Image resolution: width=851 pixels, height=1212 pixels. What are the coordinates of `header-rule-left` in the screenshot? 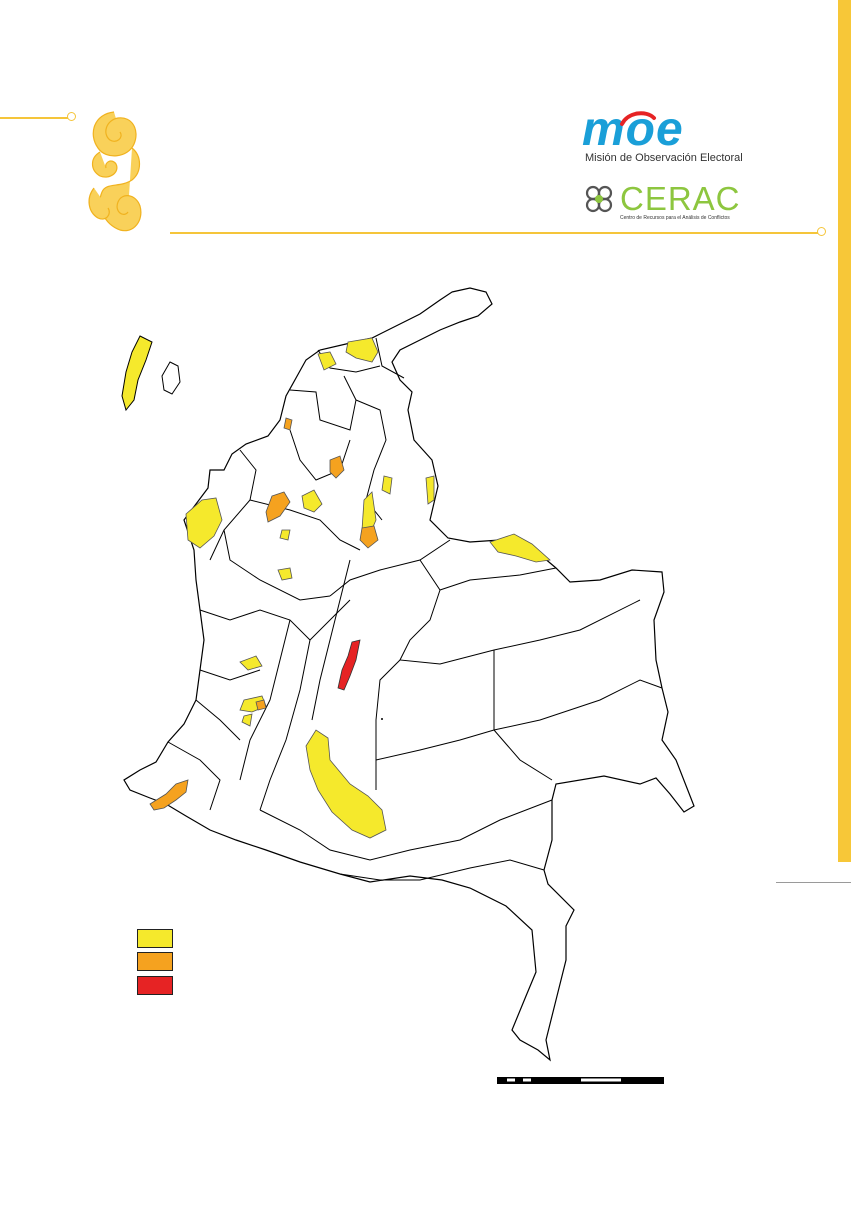 It's located at (35, 118).